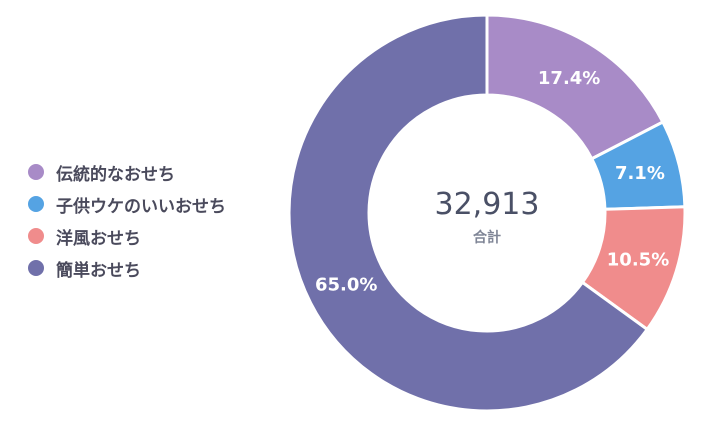 This screenshot has width=720, height=447. What do you see at coordinates (487, 237) in the screenshot?
I see `center-total-label: 合計` at bounding box center [487, 237].